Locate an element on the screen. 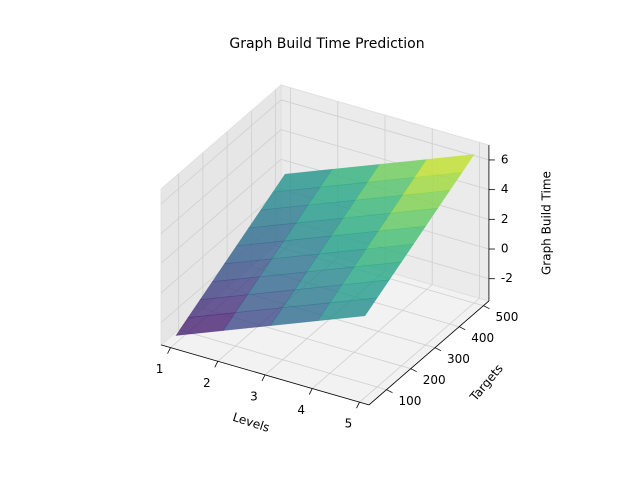  x-tick-label: 4 is located at coordinates (301, 410).